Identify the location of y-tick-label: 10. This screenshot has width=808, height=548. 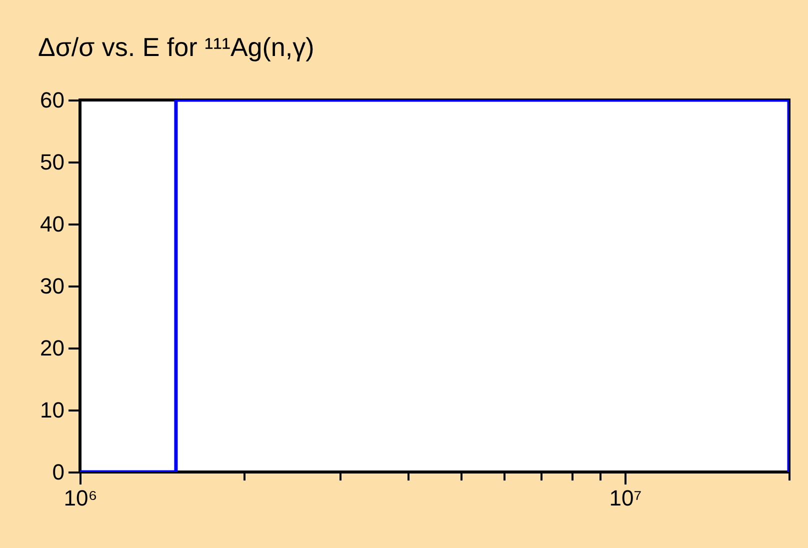
(52, 410).